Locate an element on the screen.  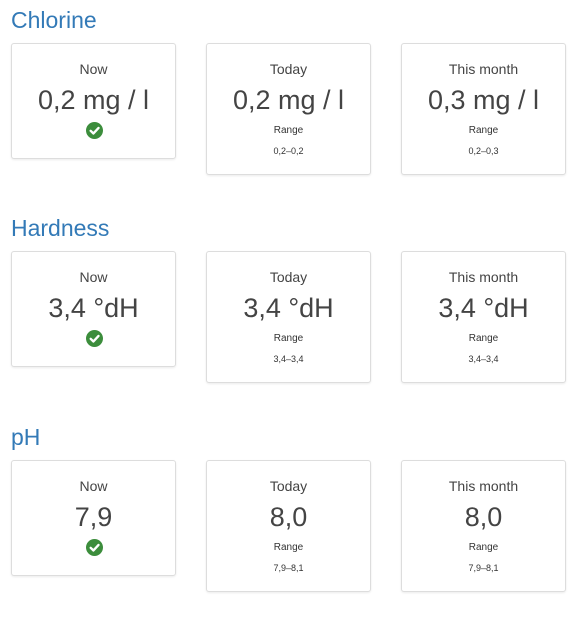
card-this-month: This month 3,4 °dH Range 3,4–3,4 is located at coordinates (483, 317).